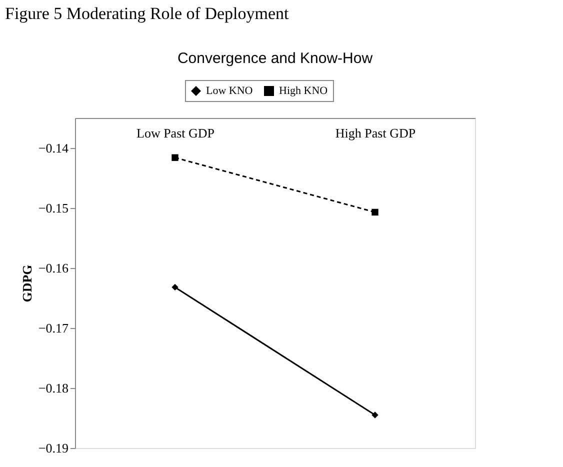  I want to click on y-tick-label: −0.15, so click(53, 208).